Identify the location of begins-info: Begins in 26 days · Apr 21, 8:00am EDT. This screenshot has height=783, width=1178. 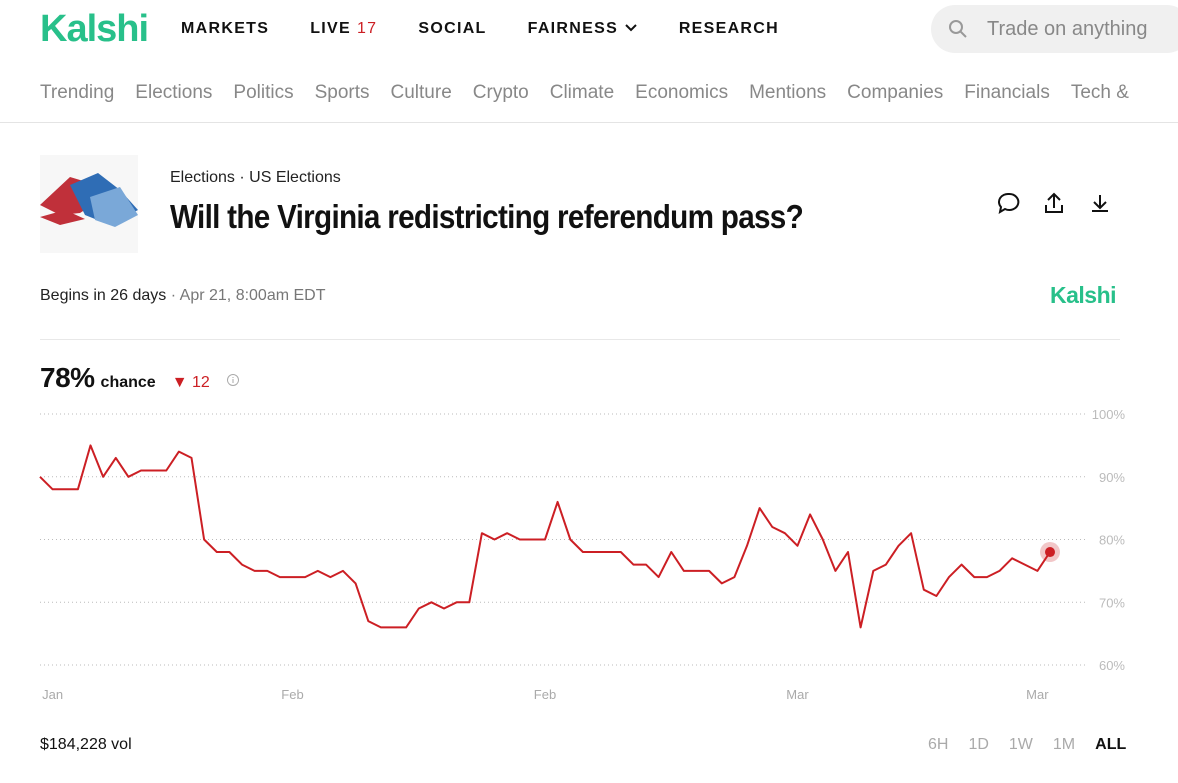
(183, 295).